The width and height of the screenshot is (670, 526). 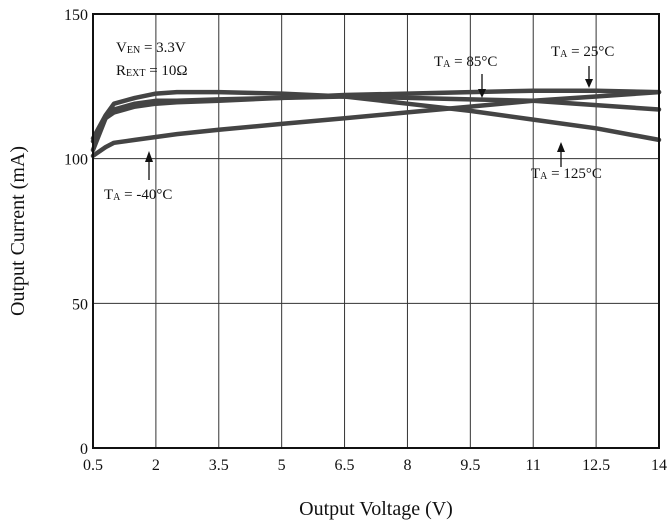 What do you see at coordinates (596, 465) in the screenshot?
I see `x-tick-label: 12.5` at bounding box center [596, 465].